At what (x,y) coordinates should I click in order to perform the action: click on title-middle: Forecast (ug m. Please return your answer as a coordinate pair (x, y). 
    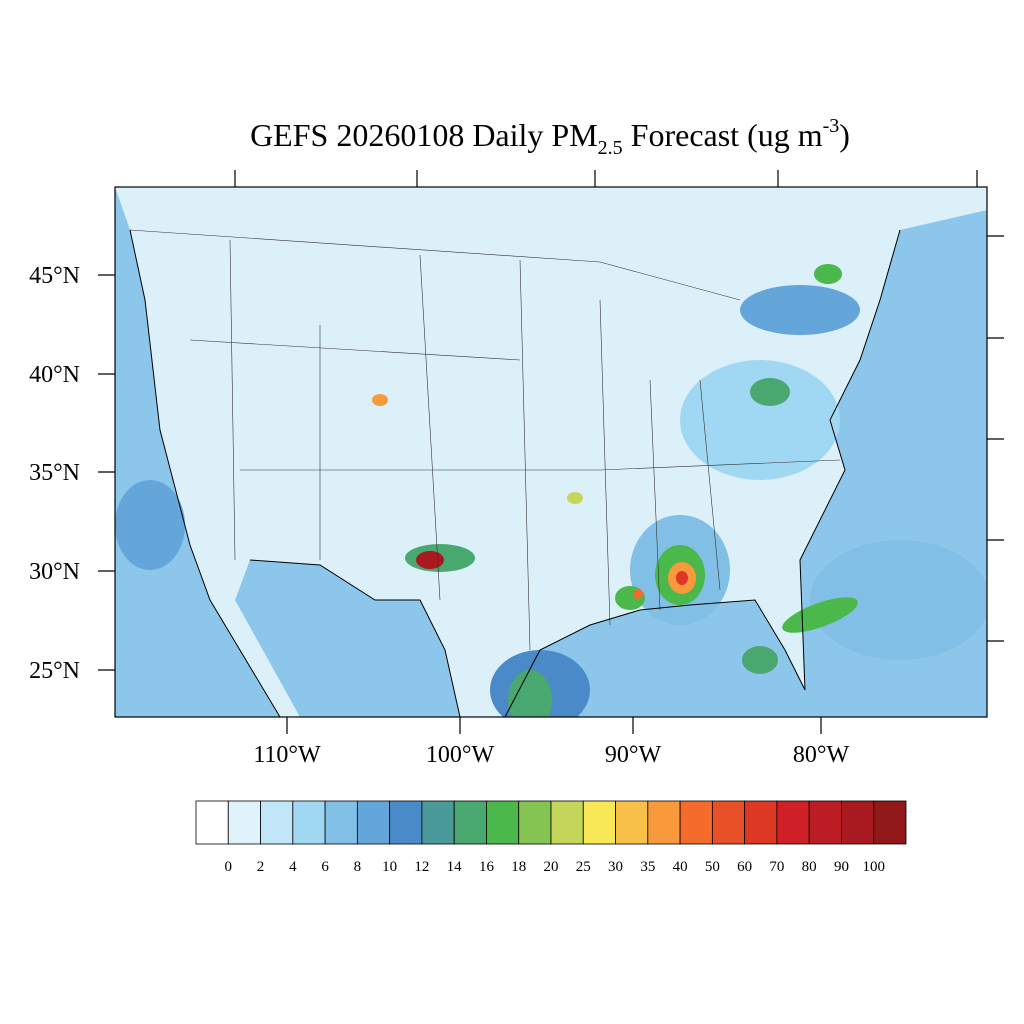
    Looking at the image, I should click on (727, 135).